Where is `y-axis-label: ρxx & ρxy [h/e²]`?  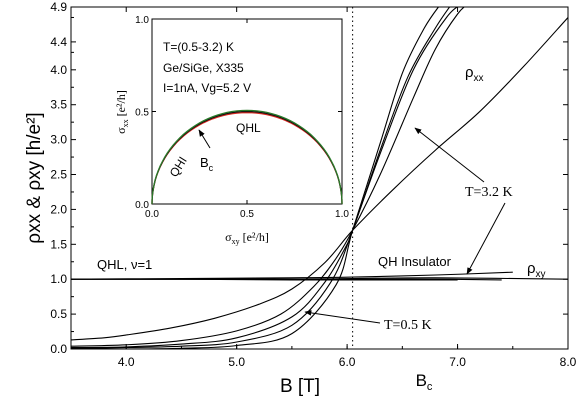
y-axis-label: ρxx & ρxy [h/e²] is located at coordinates (34, 177).